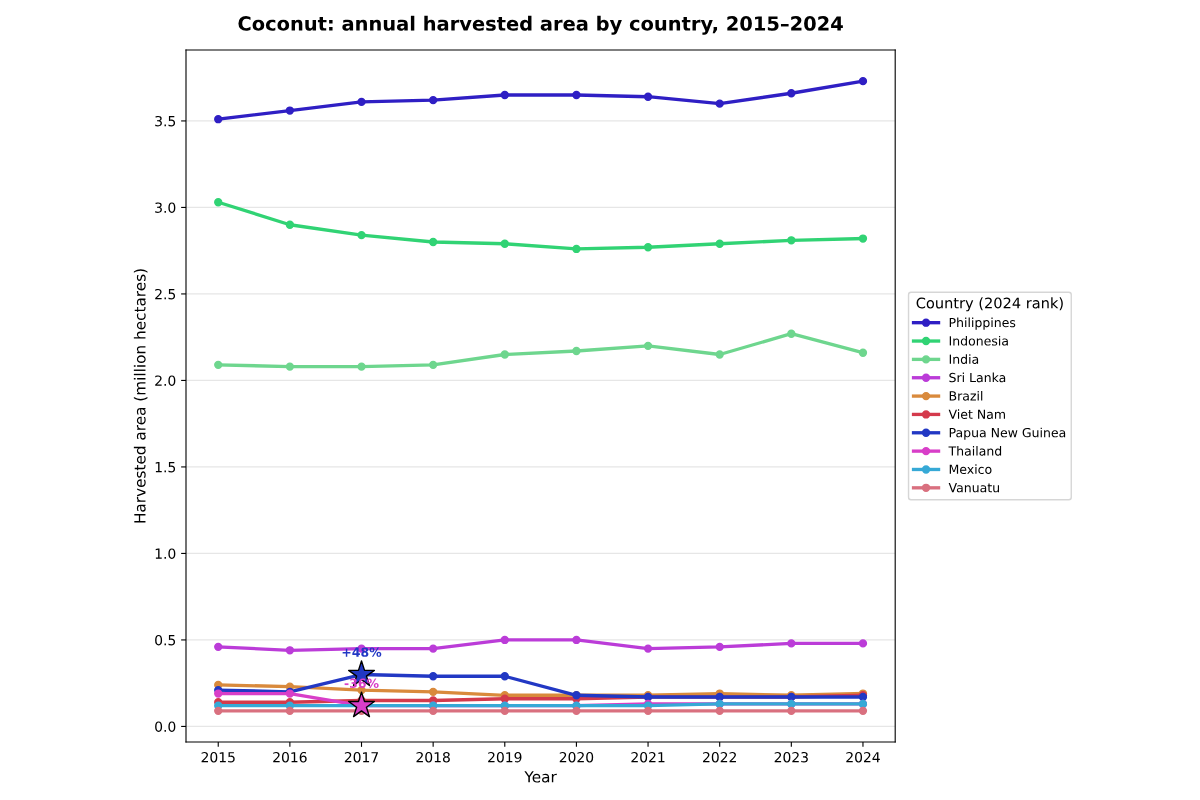  I want to click on legend-label: Papua New Guinea, so click(1007, 433).